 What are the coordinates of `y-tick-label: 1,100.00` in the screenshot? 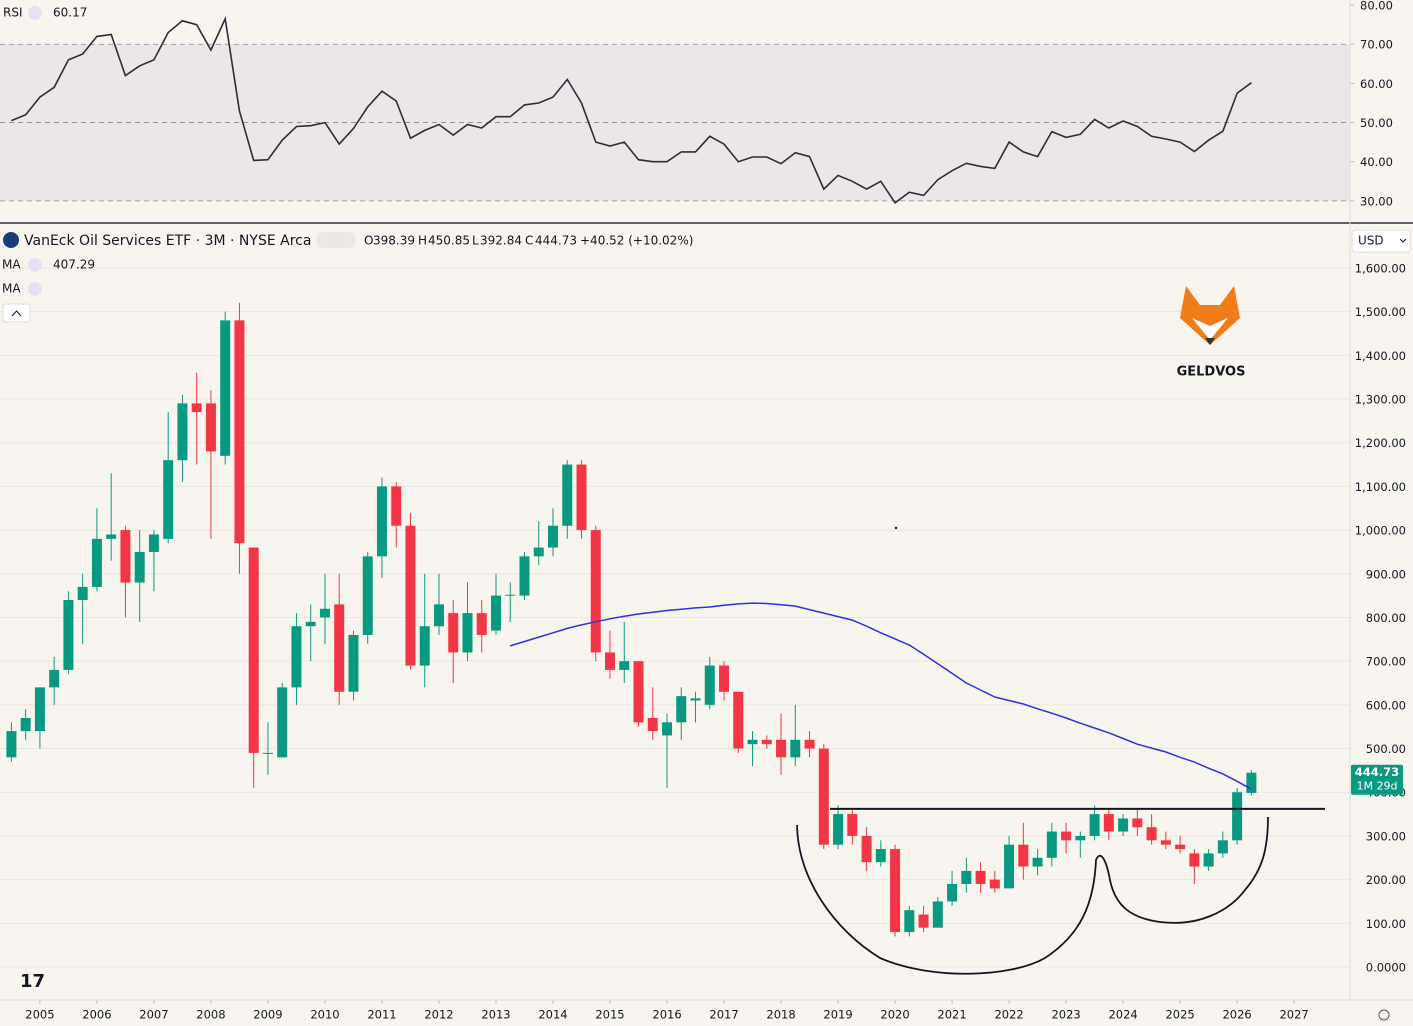 It's located at (1380, 487).